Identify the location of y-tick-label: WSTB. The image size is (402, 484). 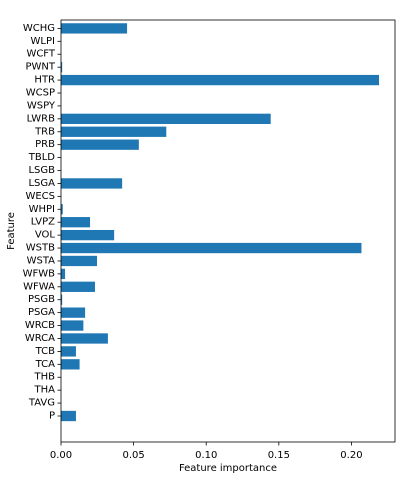
(40, 248).